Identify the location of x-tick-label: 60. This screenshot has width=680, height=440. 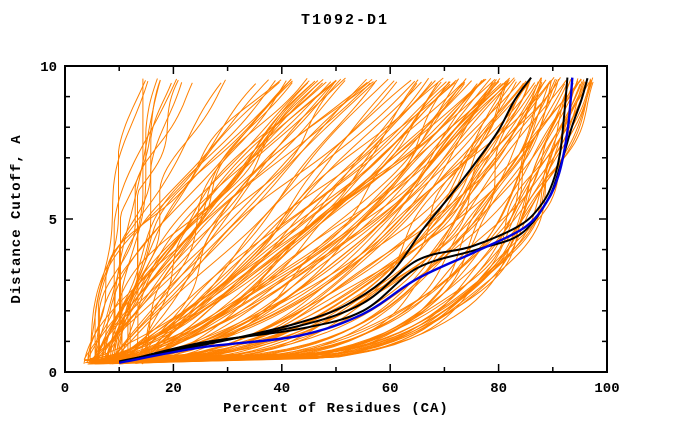
(390, 389).